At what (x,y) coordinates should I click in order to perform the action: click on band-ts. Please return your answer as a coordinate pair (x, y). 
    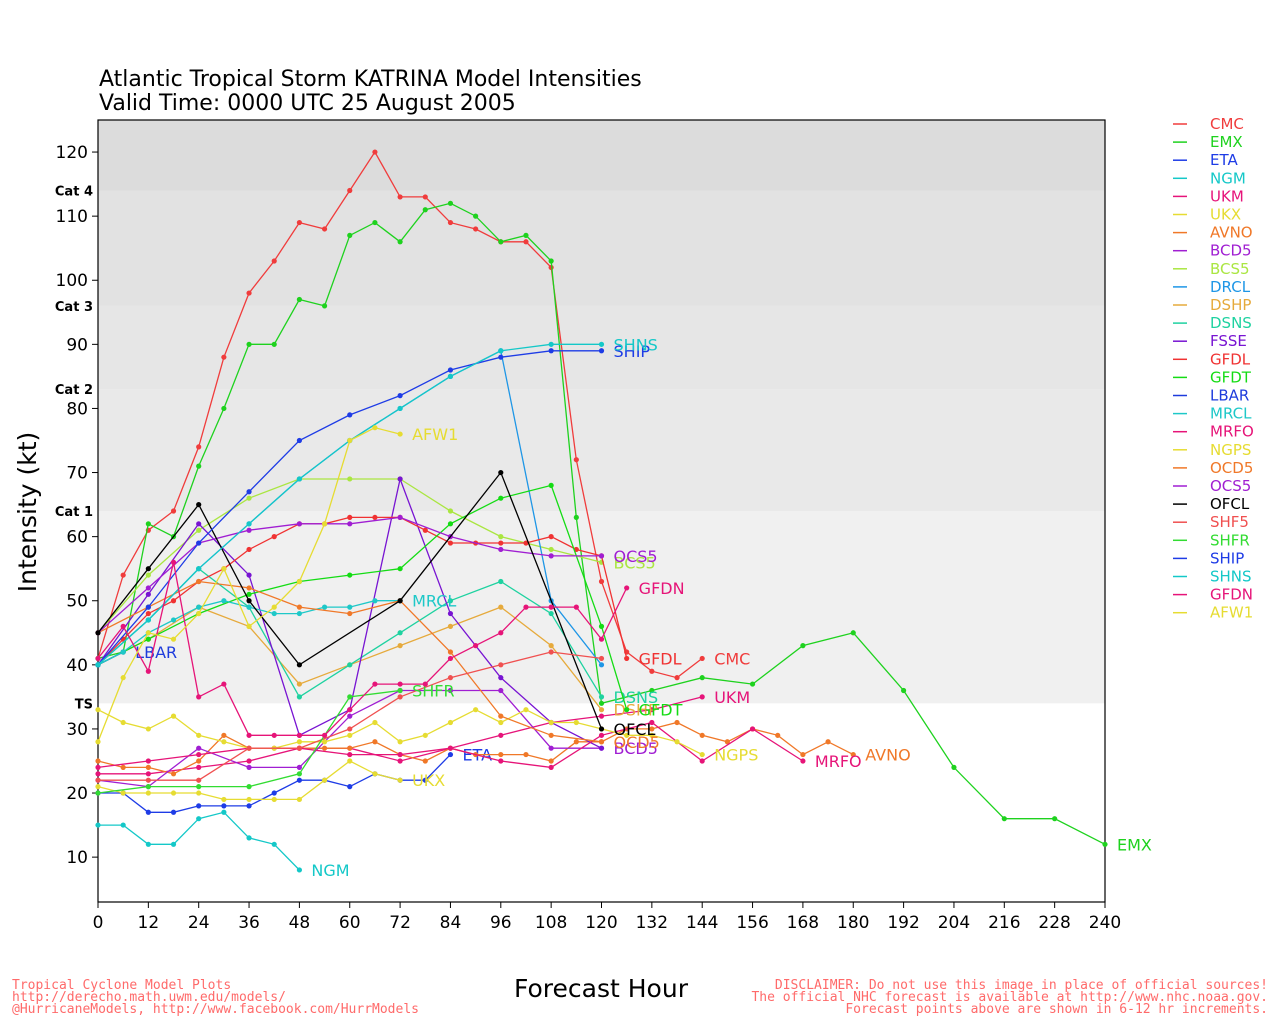
    Looking at the image, I should click on (601, 607).